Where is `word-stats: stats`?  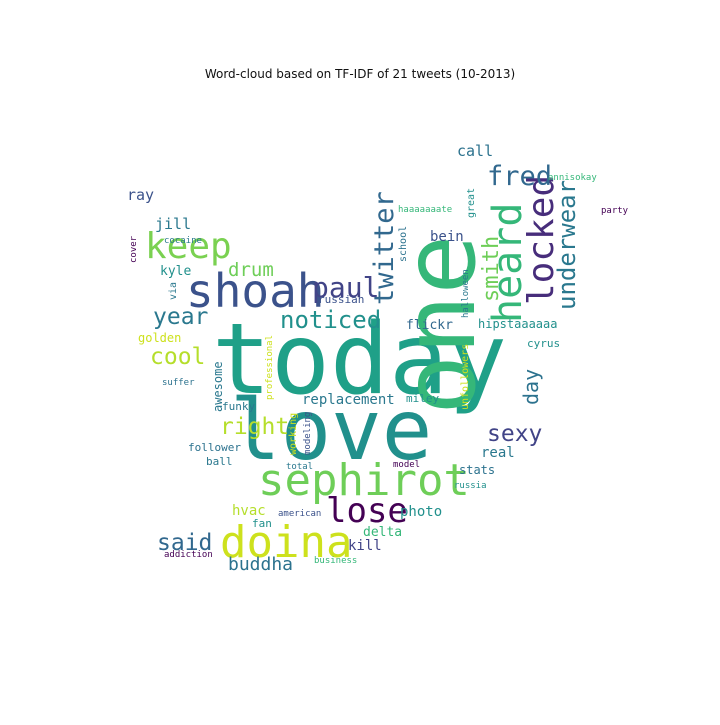 word-stats: stats is located at coordinates (477, 470).